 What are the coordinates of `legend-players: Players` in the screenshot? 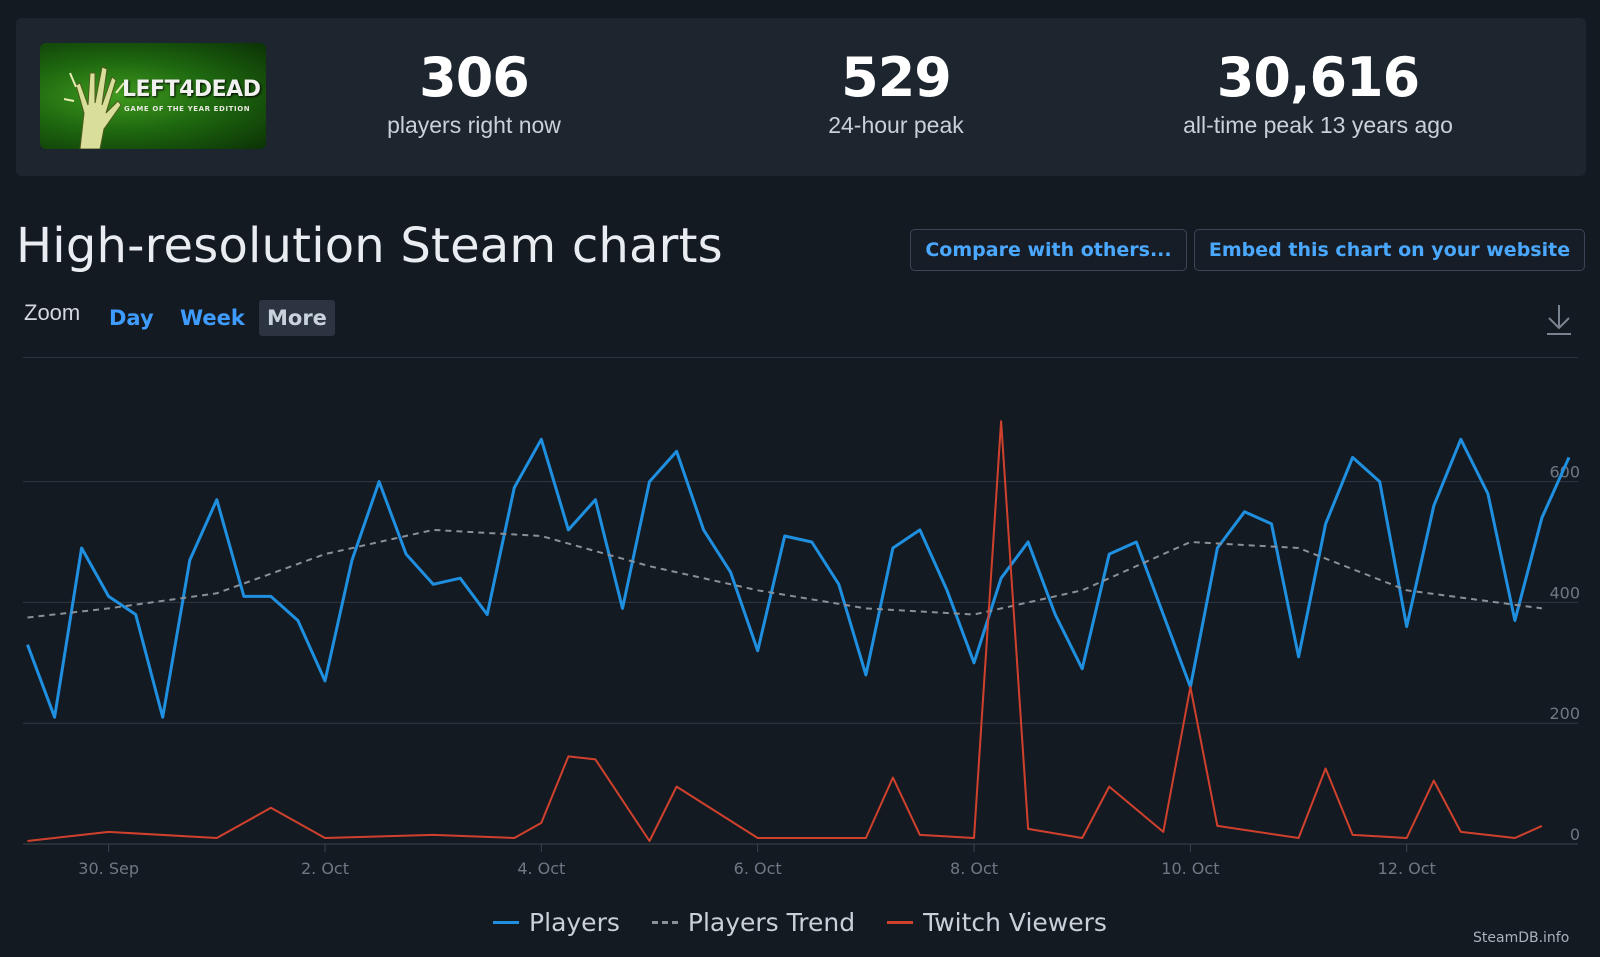 It's located at (556, 922).